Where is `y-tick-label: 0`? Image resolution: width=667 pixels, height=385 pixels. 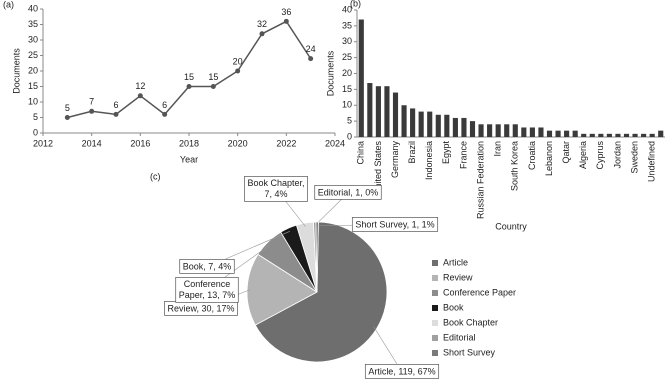
y-tick-label: 0 is located at coordinates (349, 136).